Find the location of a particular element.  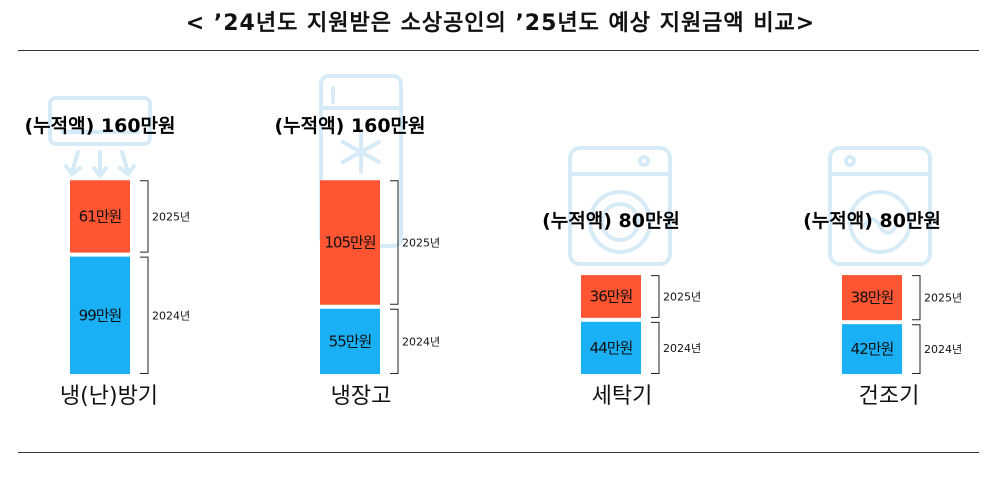

bar-value-label: 99만원 is located at coordinates (100, 315).